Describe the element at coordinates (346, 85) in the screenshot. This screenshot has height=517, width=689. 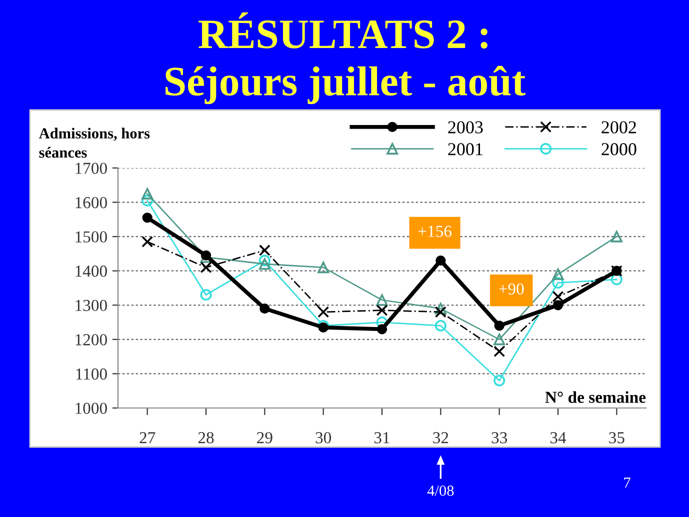
I see `chart-subtitle: Séjours juillet - août` at that location.